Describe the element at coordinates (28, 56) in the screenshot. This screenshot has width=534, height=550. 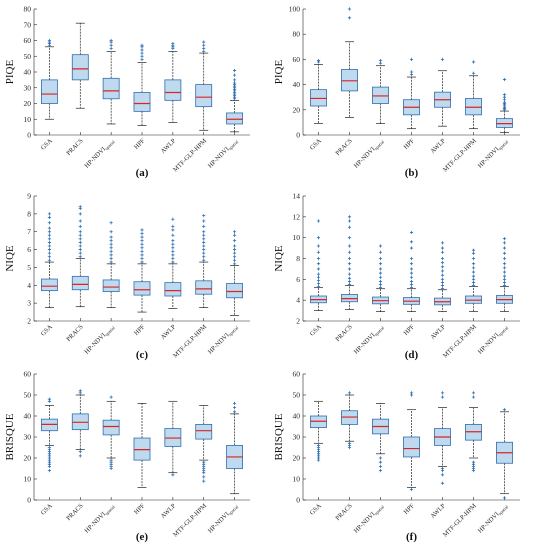
I see `y-tick-label: 50` at that location.